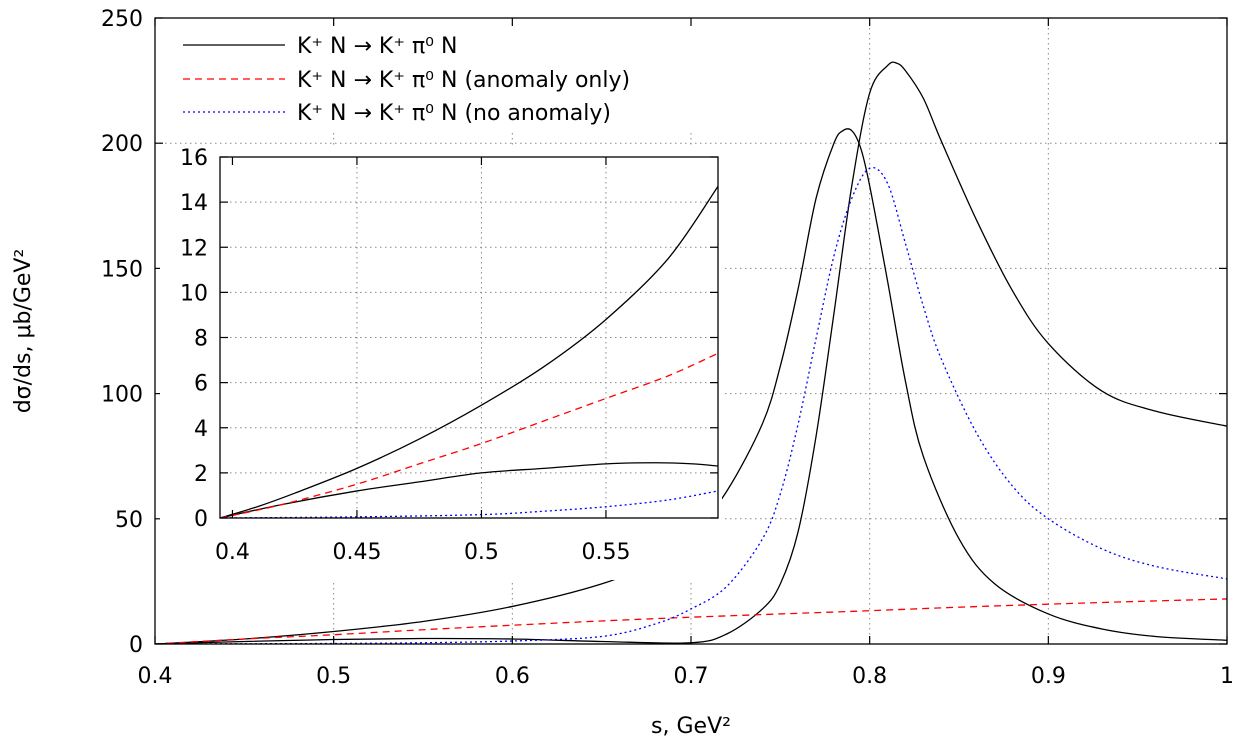 The image size is (1255, 742). What do you see at coordinates (194, 293) in the screenshot?
I see `inset-ytick-label: 10` at bounding box center [194, 293].